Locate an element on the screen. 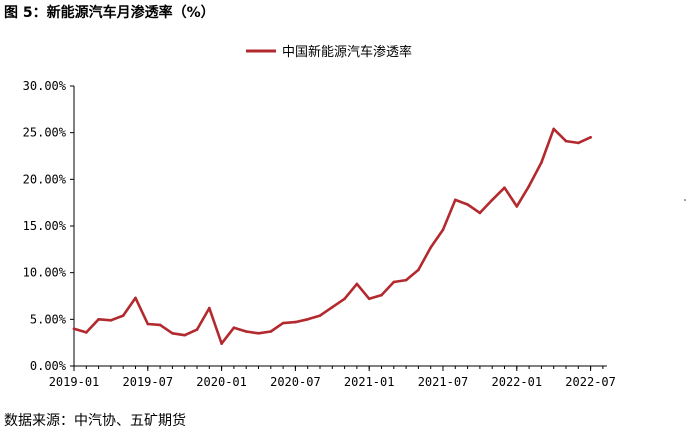 The height and width of the screenshot is (437, 693). x-tick-label: 2021-01 is located at coordinates (369, 382).